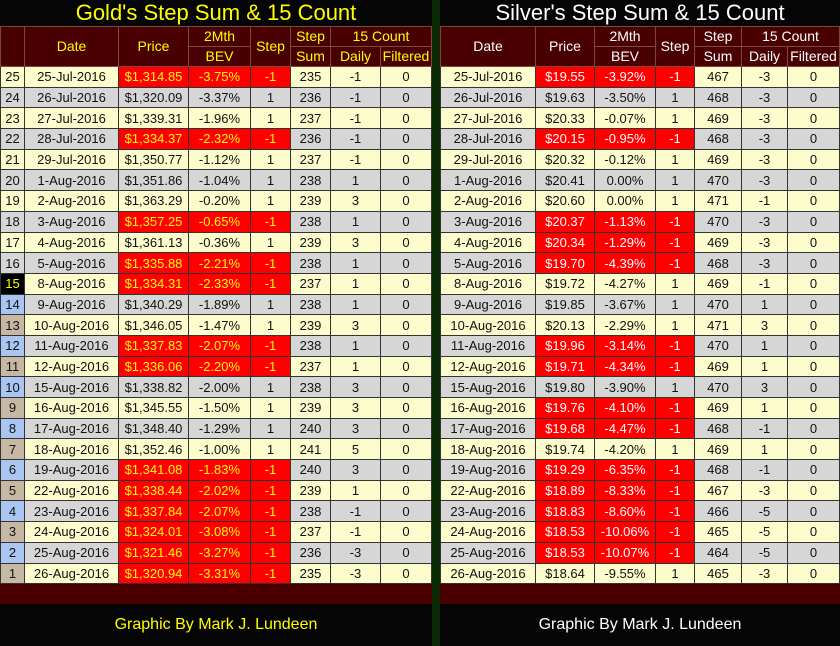 This screenshot has height=646, width=840. I want to click on row-number-cell: 5, so click(12, 490).